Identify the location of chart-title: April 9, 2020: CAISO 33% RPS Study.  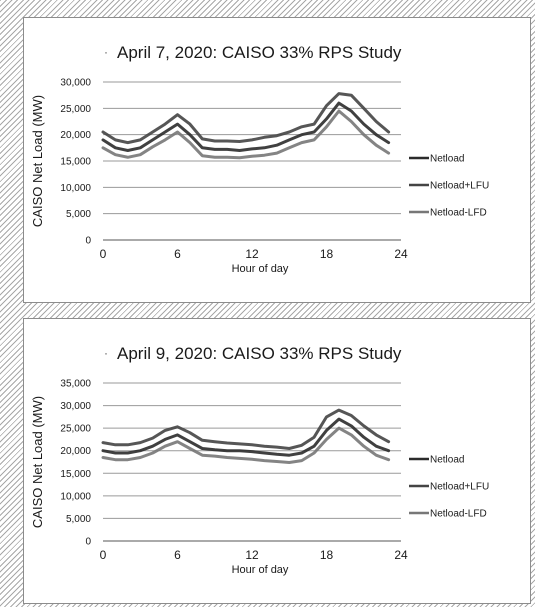
(259, 353).